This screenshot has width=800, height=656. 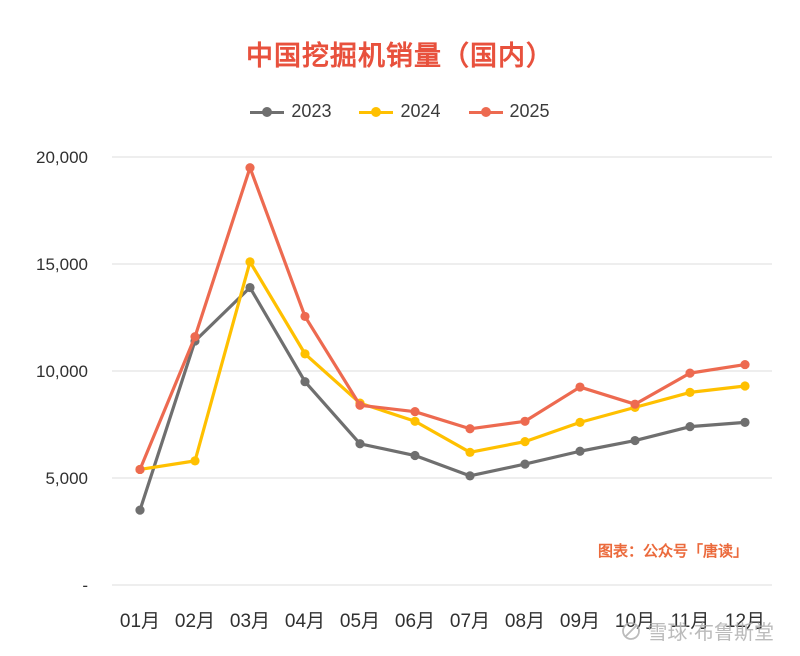 What do you see at coordinates (62, 157) in the screenshot?
I see `y-tick-label: 20,000` at bounding box center [62, 157].